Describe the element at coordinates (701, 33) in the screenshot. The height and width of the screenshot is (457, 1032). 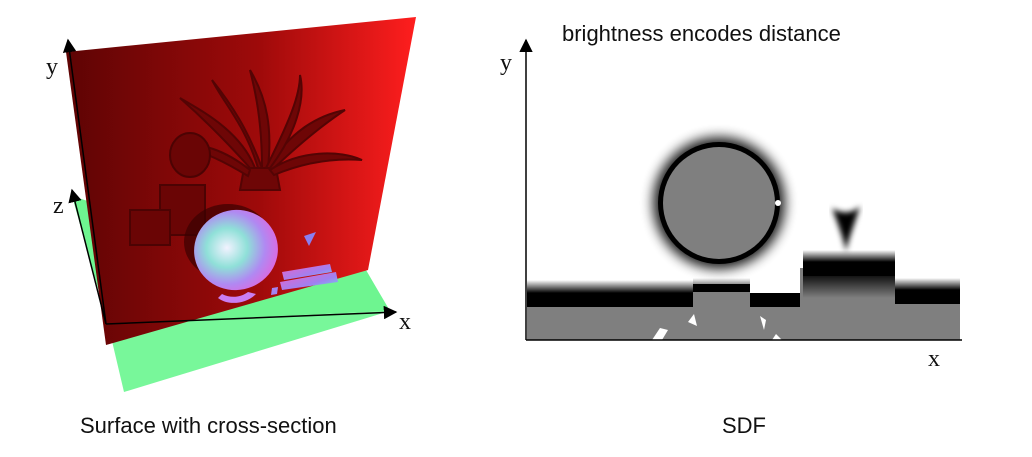
I see `sdf-title: brightness encodes distance` at that location.